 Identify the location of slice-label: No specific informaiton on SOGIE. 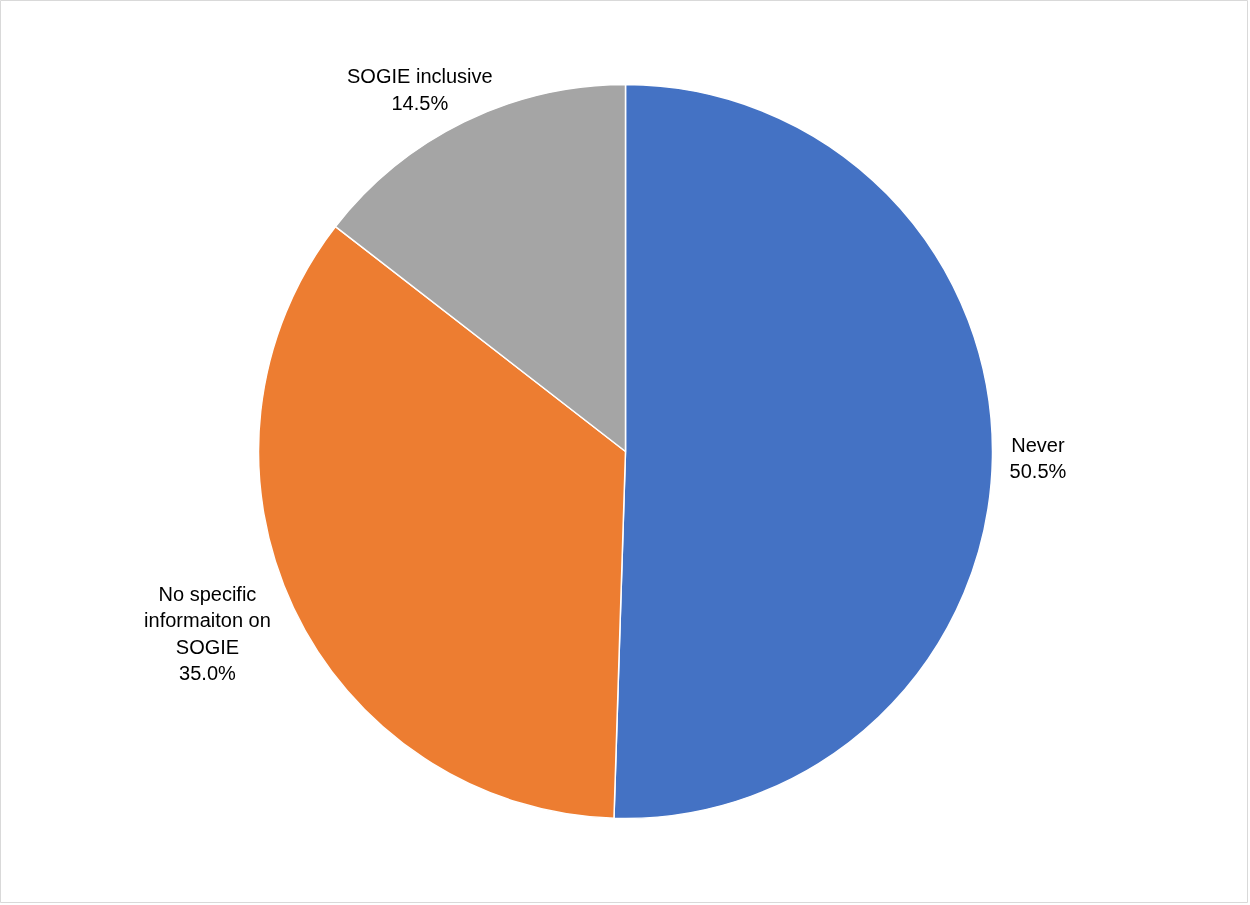
(207, 620).